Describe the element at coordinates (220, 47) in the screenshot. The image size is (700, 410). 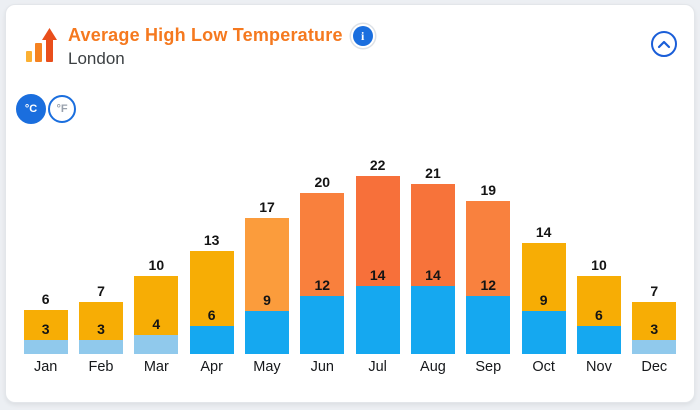
I see `header: Average High Low Temperature i London` at that location.